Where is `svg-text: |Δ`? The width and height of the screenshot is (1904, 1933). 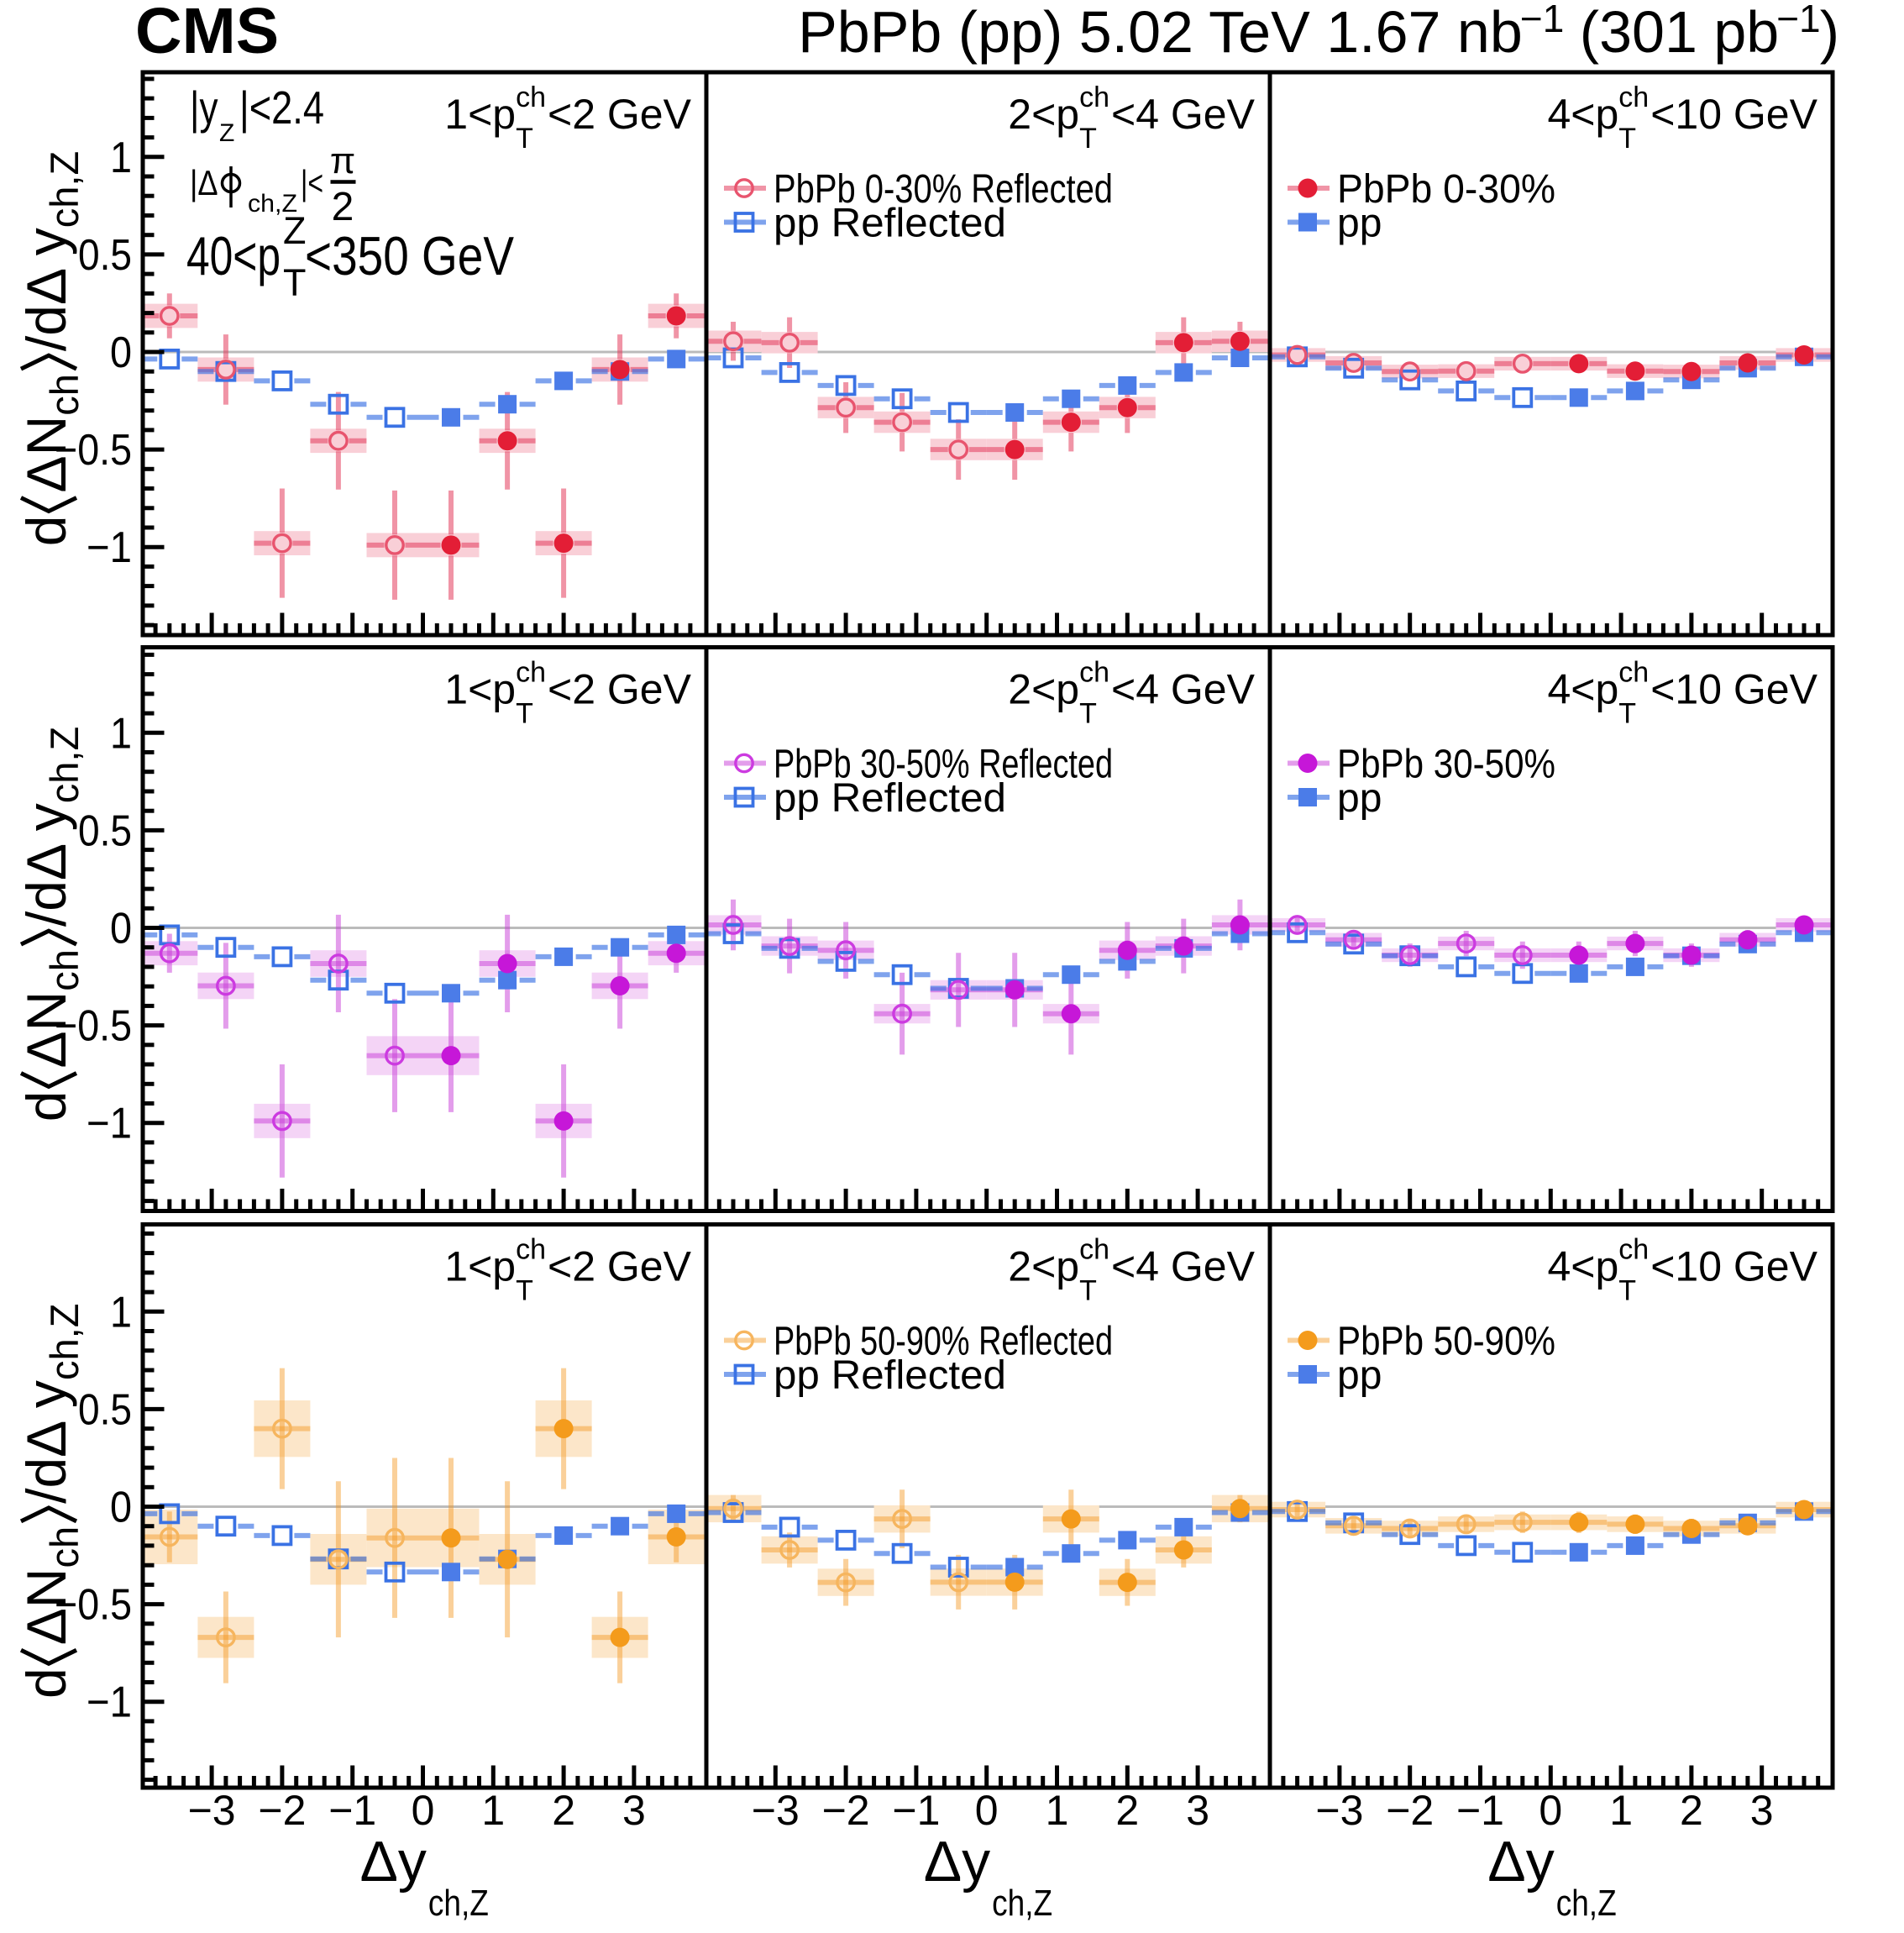
svg-text: |Δ is located at coordinates (204, 182).